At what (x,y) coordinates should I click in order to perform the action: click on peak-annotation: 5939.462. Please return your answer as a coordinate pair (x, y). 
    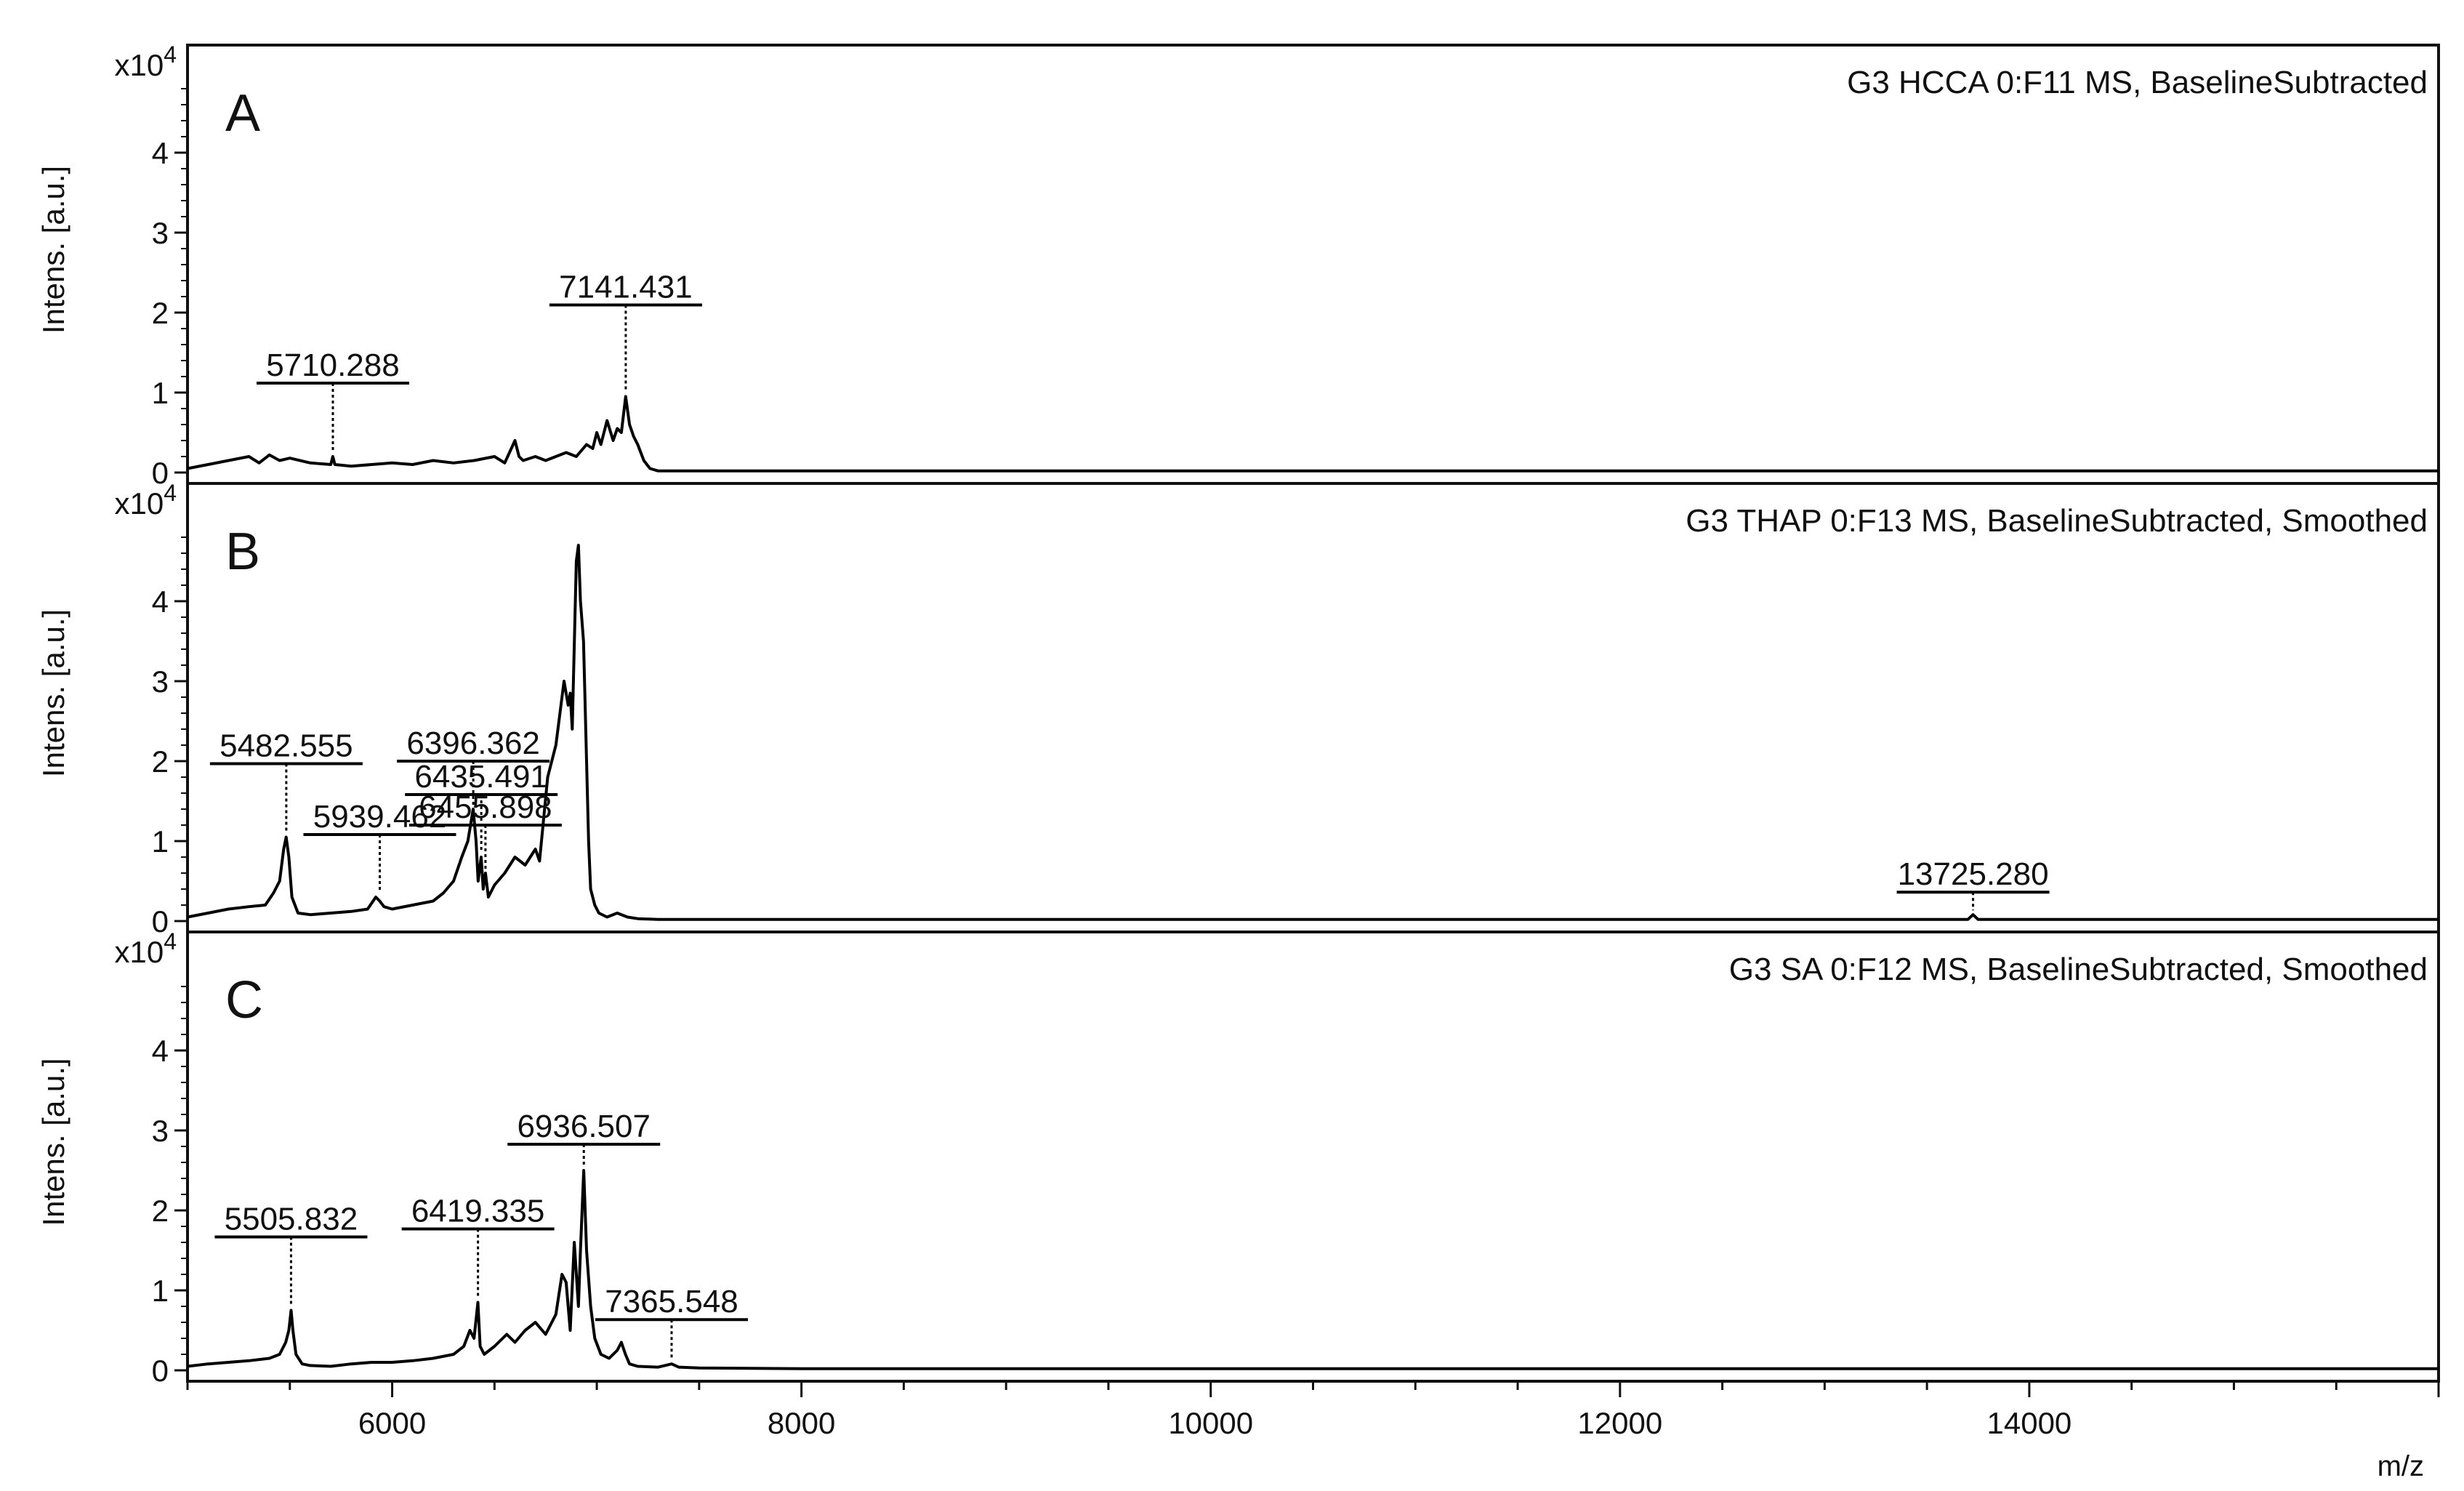
    Looking at the image, I should click on (379, 846).